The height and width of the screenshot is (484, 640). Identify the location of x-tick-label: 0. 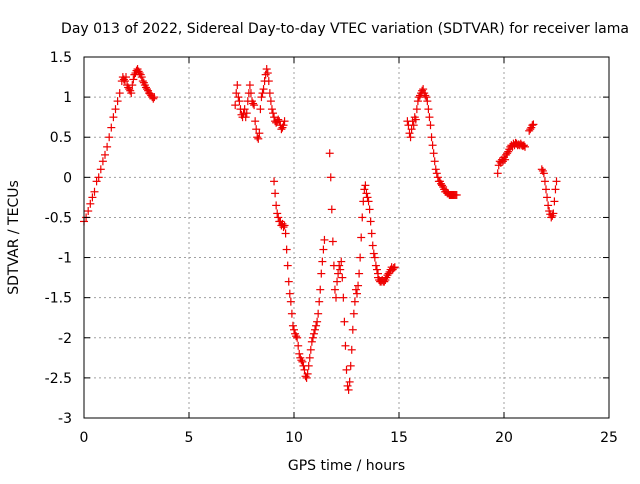
(84, 438).